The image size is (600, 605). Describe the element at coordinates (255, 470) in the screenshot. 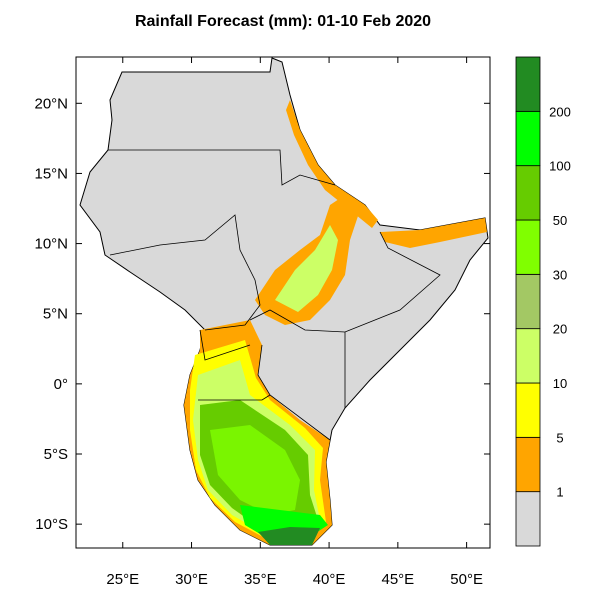

I see `rain-lime` at that location.